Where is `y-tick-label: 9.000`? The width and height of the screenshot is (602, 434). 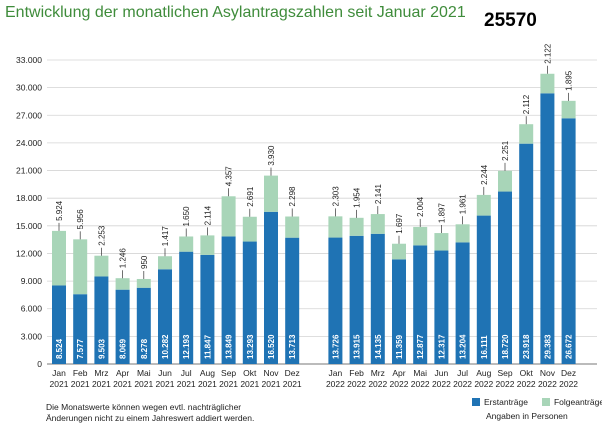
y-tick-label: 9.000 is located at coordinates (32, 281).